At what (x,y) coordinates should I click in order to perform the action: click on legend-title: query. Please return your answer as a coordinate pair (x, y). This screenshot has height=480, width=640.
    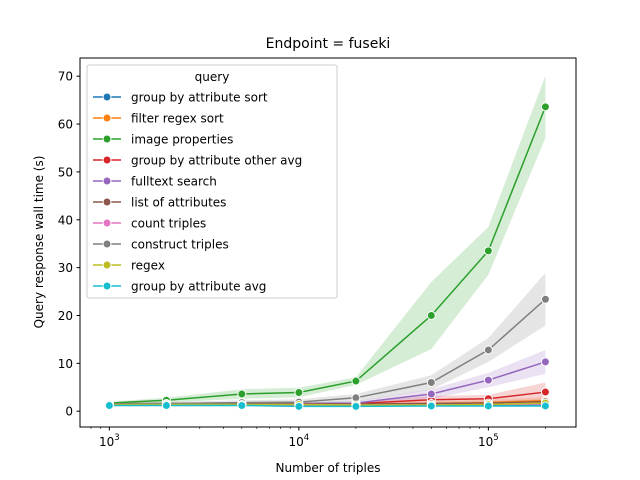
    Looking at the image, I should click on (212, 77).